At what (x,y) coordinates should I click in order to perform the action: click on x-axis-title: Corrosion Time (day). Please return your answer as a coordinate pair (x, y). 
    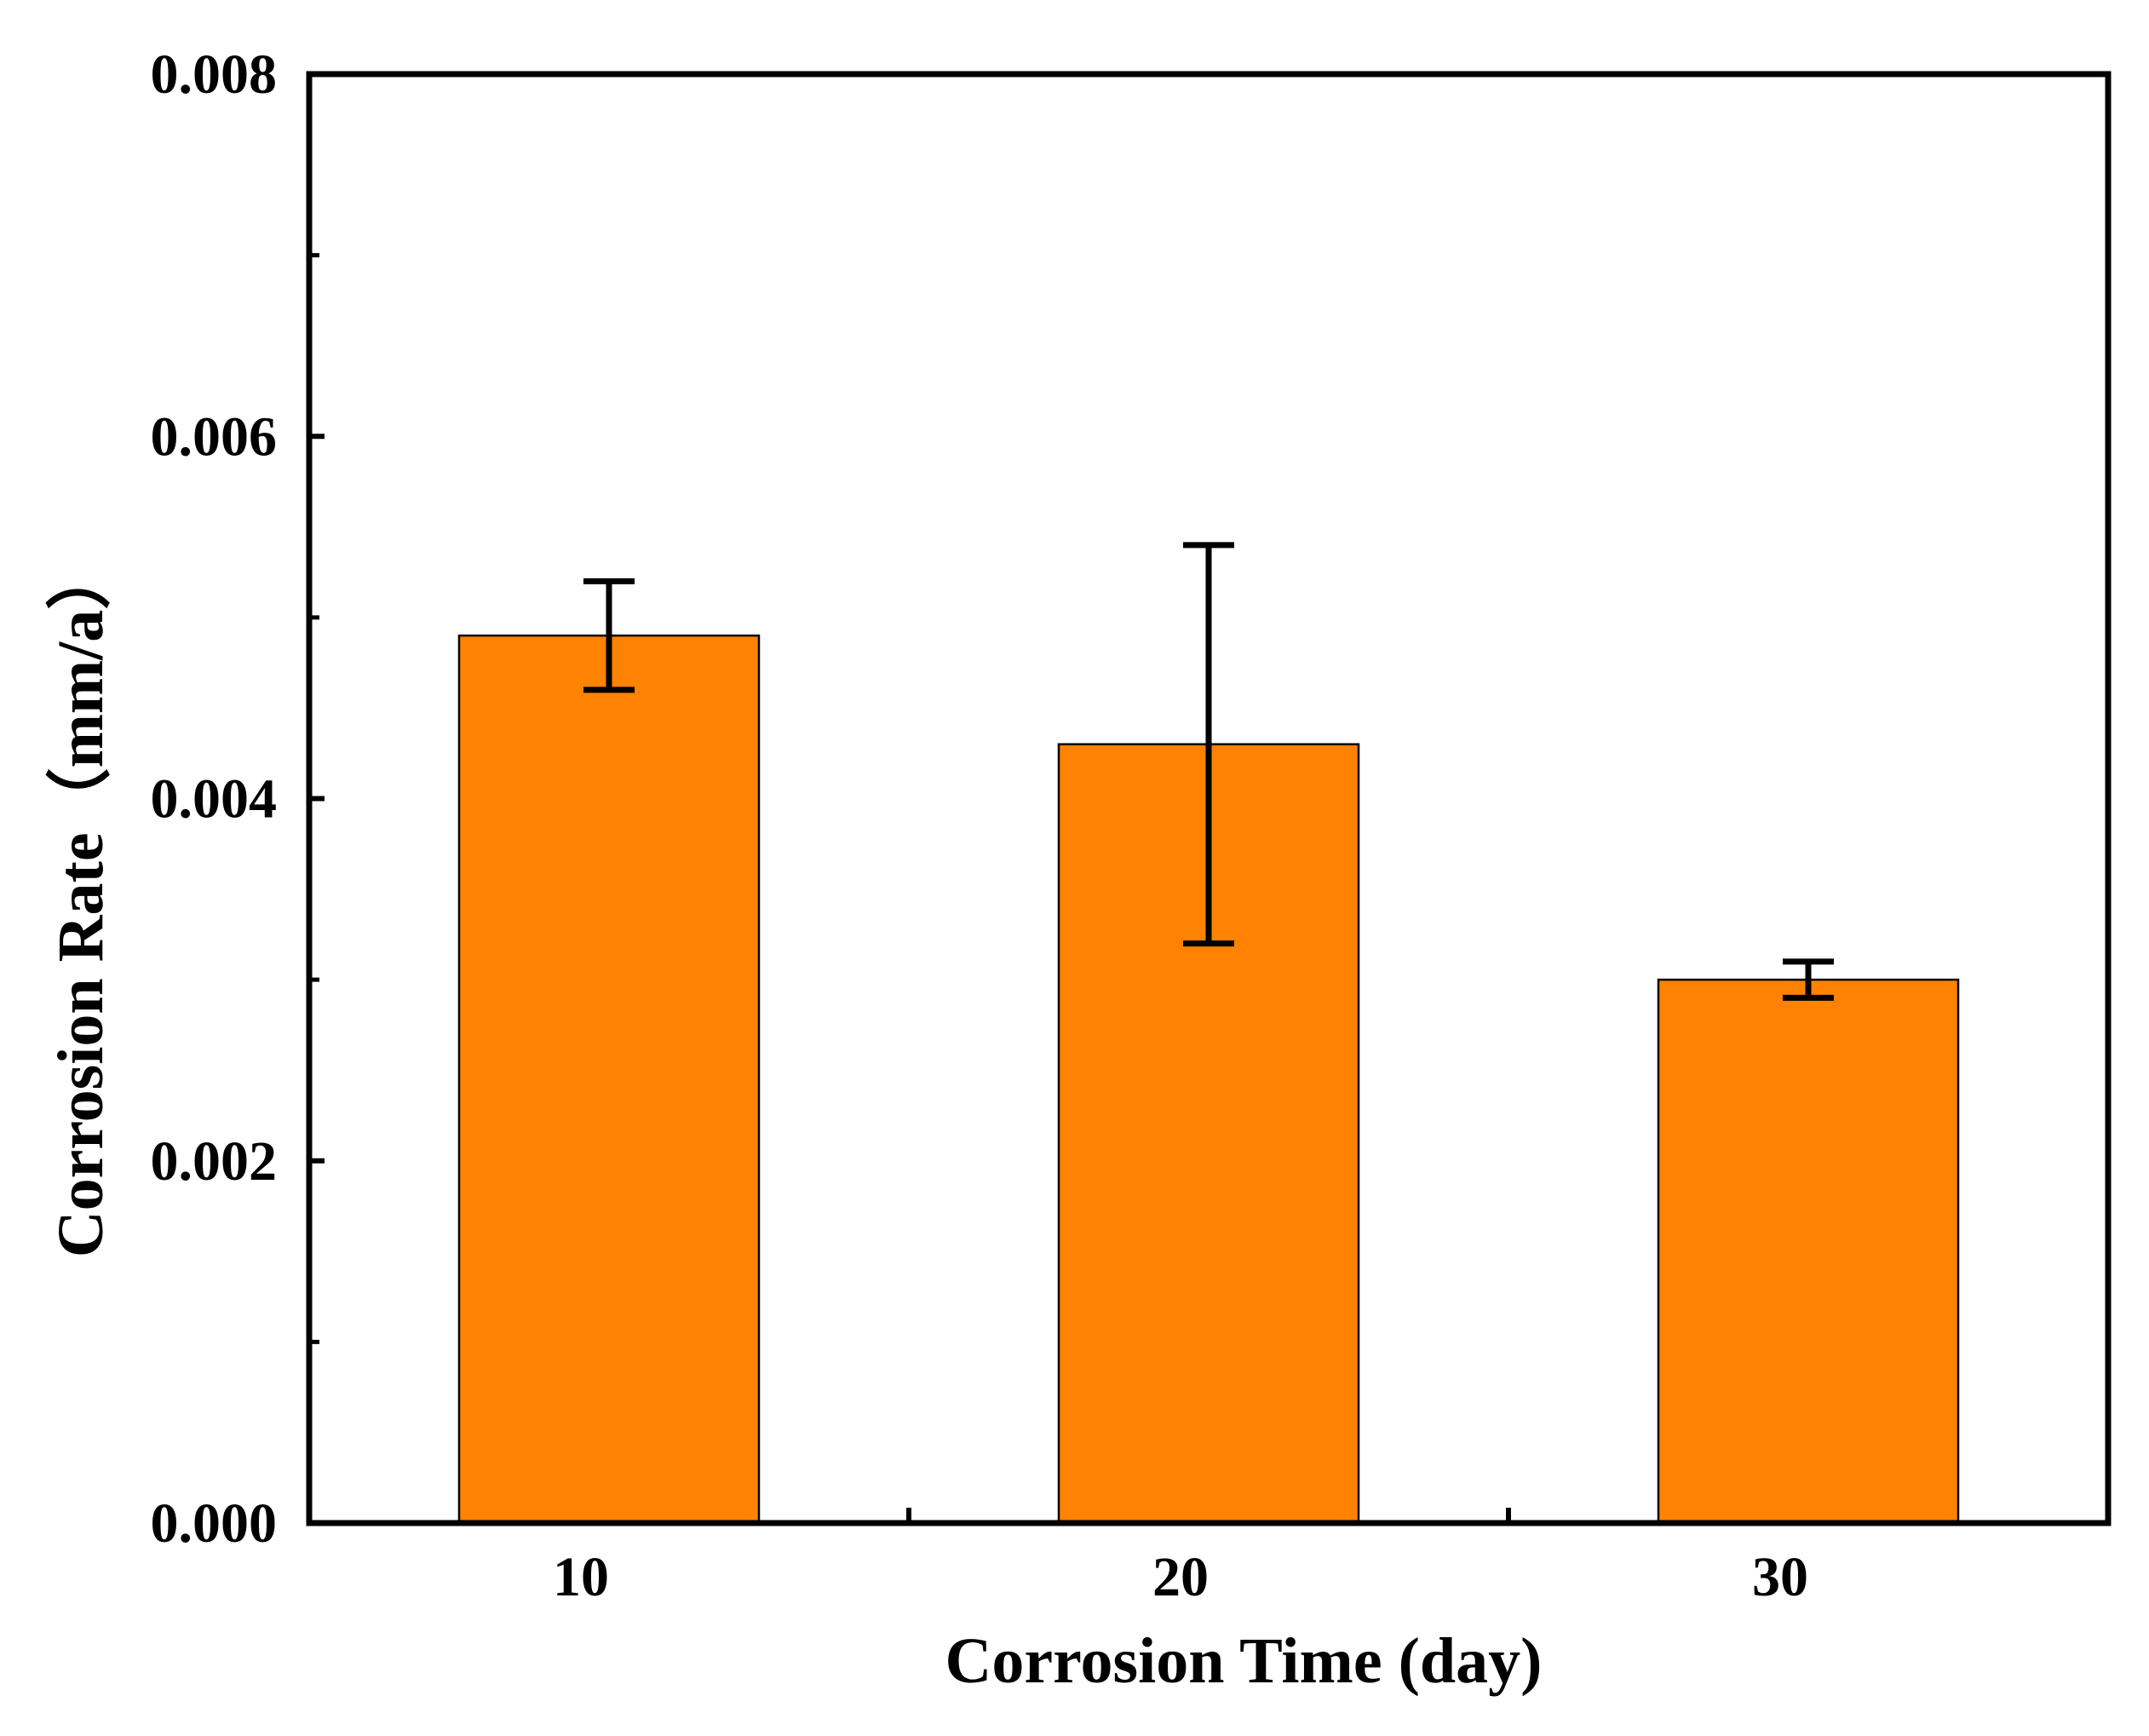
    Looking at the image, I should click on (1244, 1661).